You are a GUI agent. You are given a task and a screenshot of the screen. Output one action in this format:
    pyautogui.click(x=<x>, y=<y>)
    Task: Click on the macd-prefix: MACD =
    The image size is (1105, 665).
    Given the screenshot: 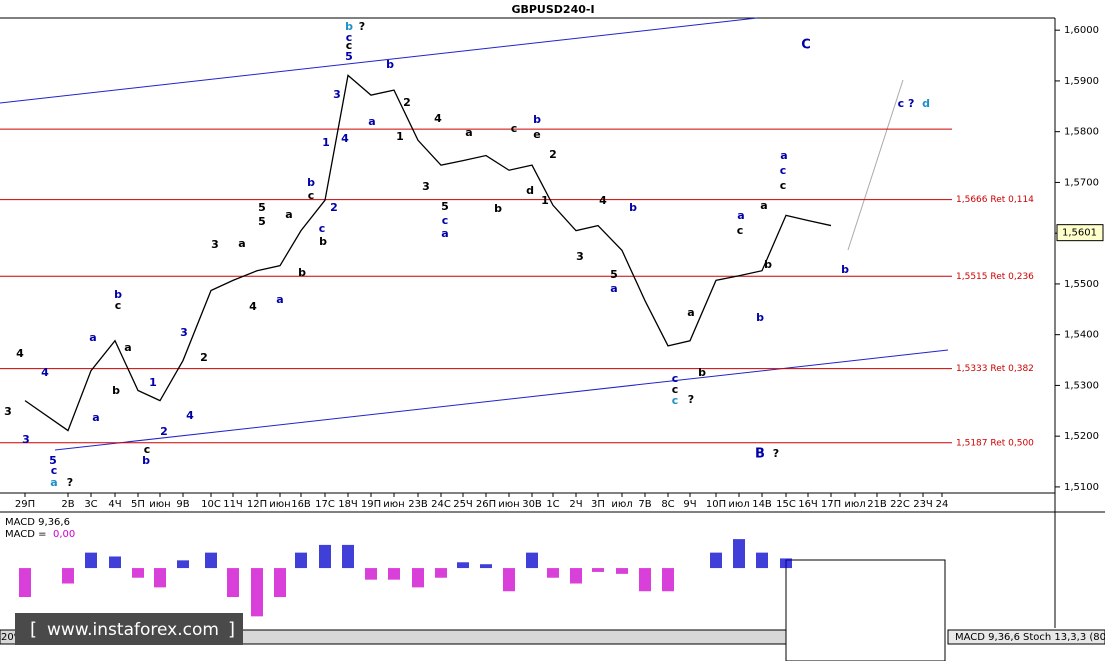 What is the action you would take?
    pyautogui.click(x=26, y=534)
    